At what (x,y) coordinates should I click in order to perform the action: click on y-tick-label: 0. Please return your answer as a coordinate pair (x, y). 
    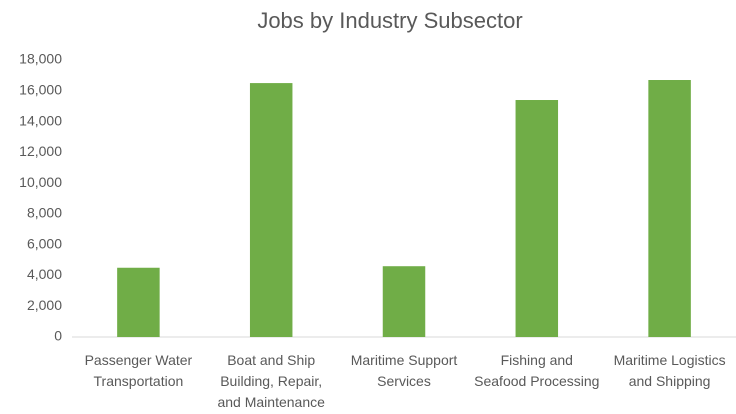
    Looking at the image, I should click on (58, 336).